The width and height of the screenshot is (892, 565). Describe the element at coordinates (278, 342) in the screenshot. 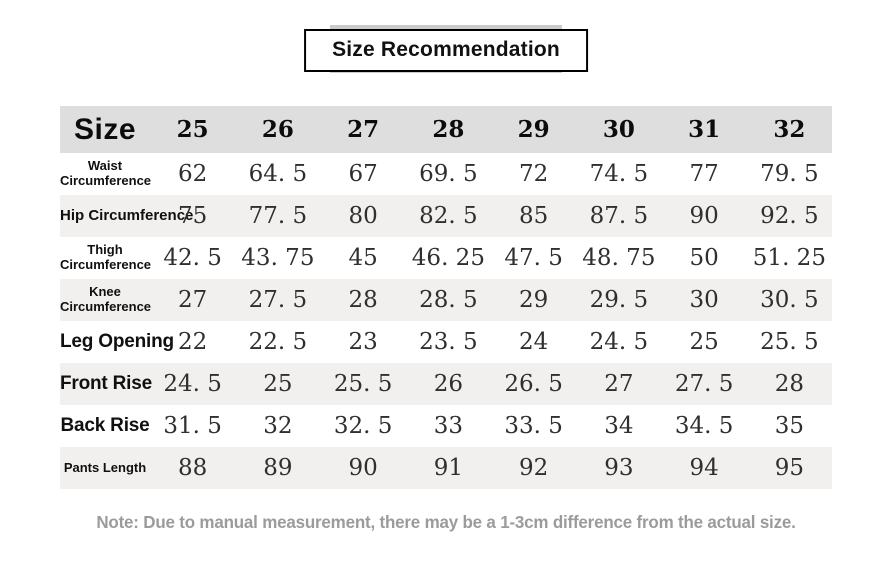

I see `table-cell: 22. 5` at that location.